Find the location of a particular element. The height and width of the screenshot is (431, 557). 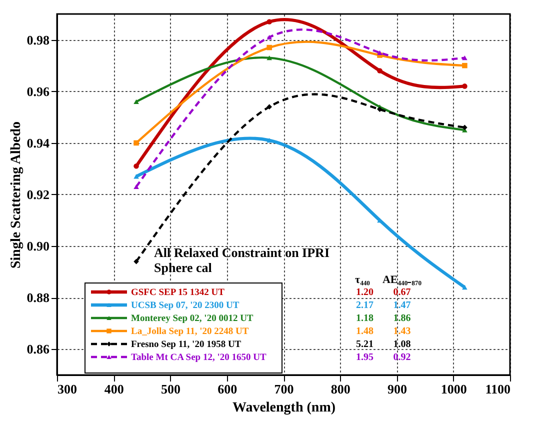

x-tick-label: 1000 is located at coordinates (453, 389).